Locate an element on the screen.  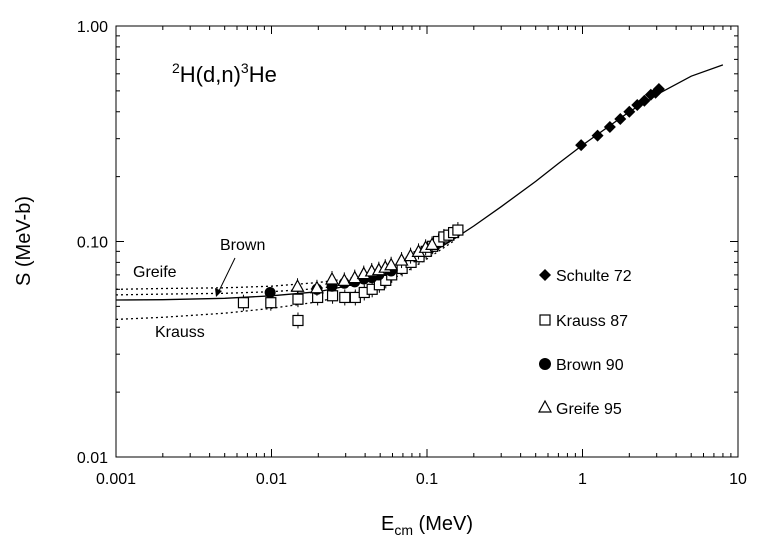
reaction-pre-sup: 2 is located at coordinates (176, 68).